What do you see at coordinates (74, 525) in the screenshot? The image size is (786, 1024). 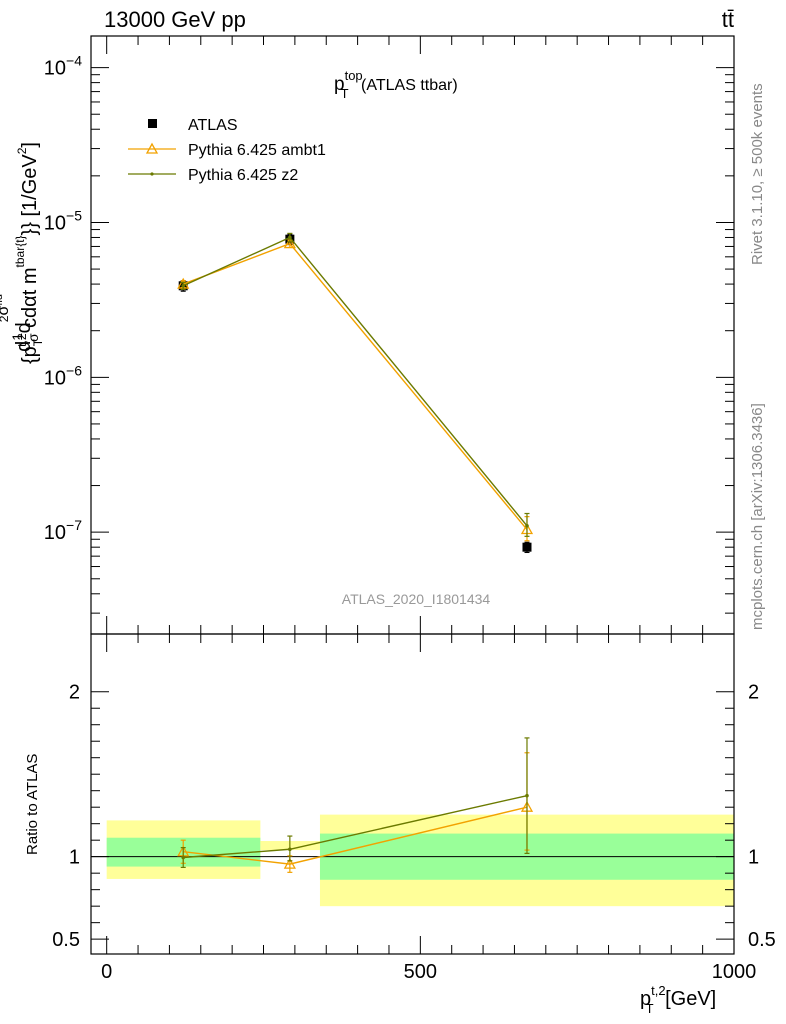 I see `y-tick-exponent: −7` at bounding box center [74, 525].